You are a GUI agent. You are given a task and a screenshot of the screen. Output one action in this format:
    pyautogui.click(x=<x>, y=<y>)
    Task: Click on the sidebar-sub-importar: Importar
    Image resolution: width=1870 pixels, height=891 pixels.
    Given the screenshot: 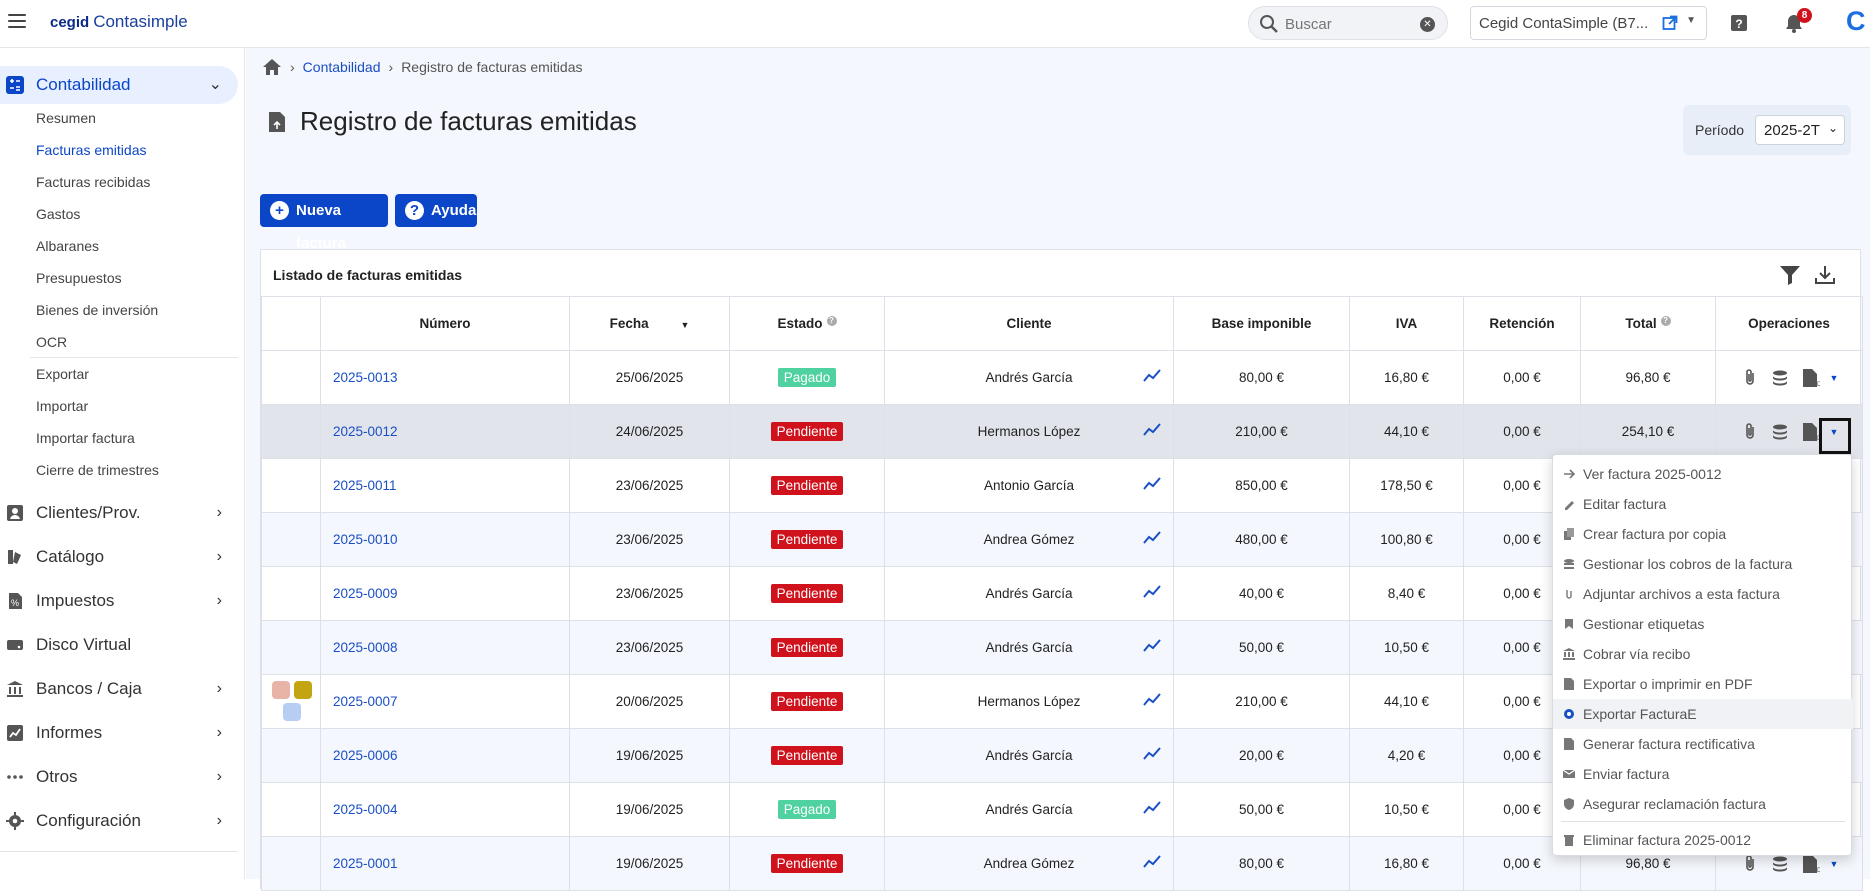 What is the action you would take?
    pyautogui.click(x=62, y=406)
    